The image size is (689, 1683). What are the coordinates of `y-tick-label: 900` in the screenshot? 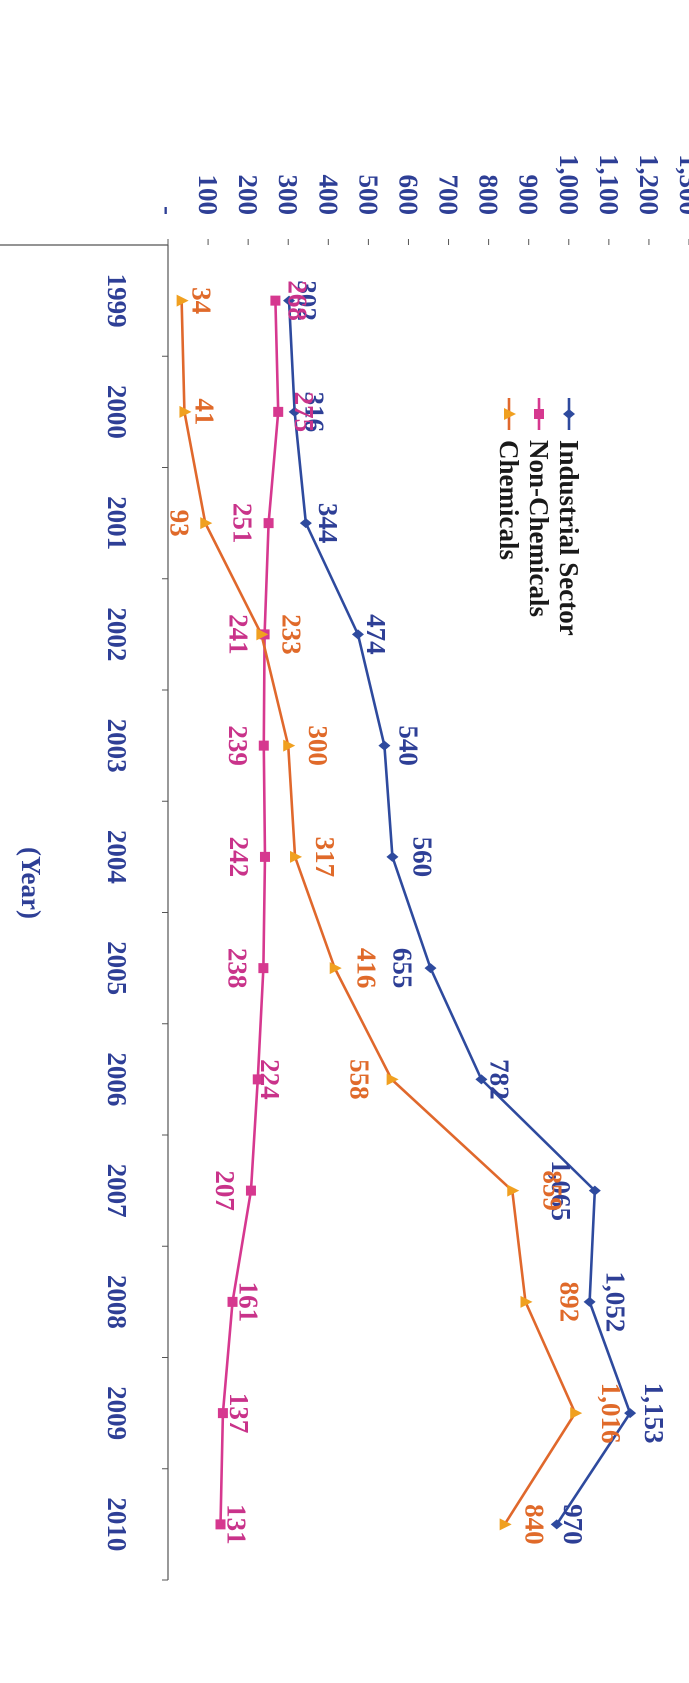 It's located at (529, 195).